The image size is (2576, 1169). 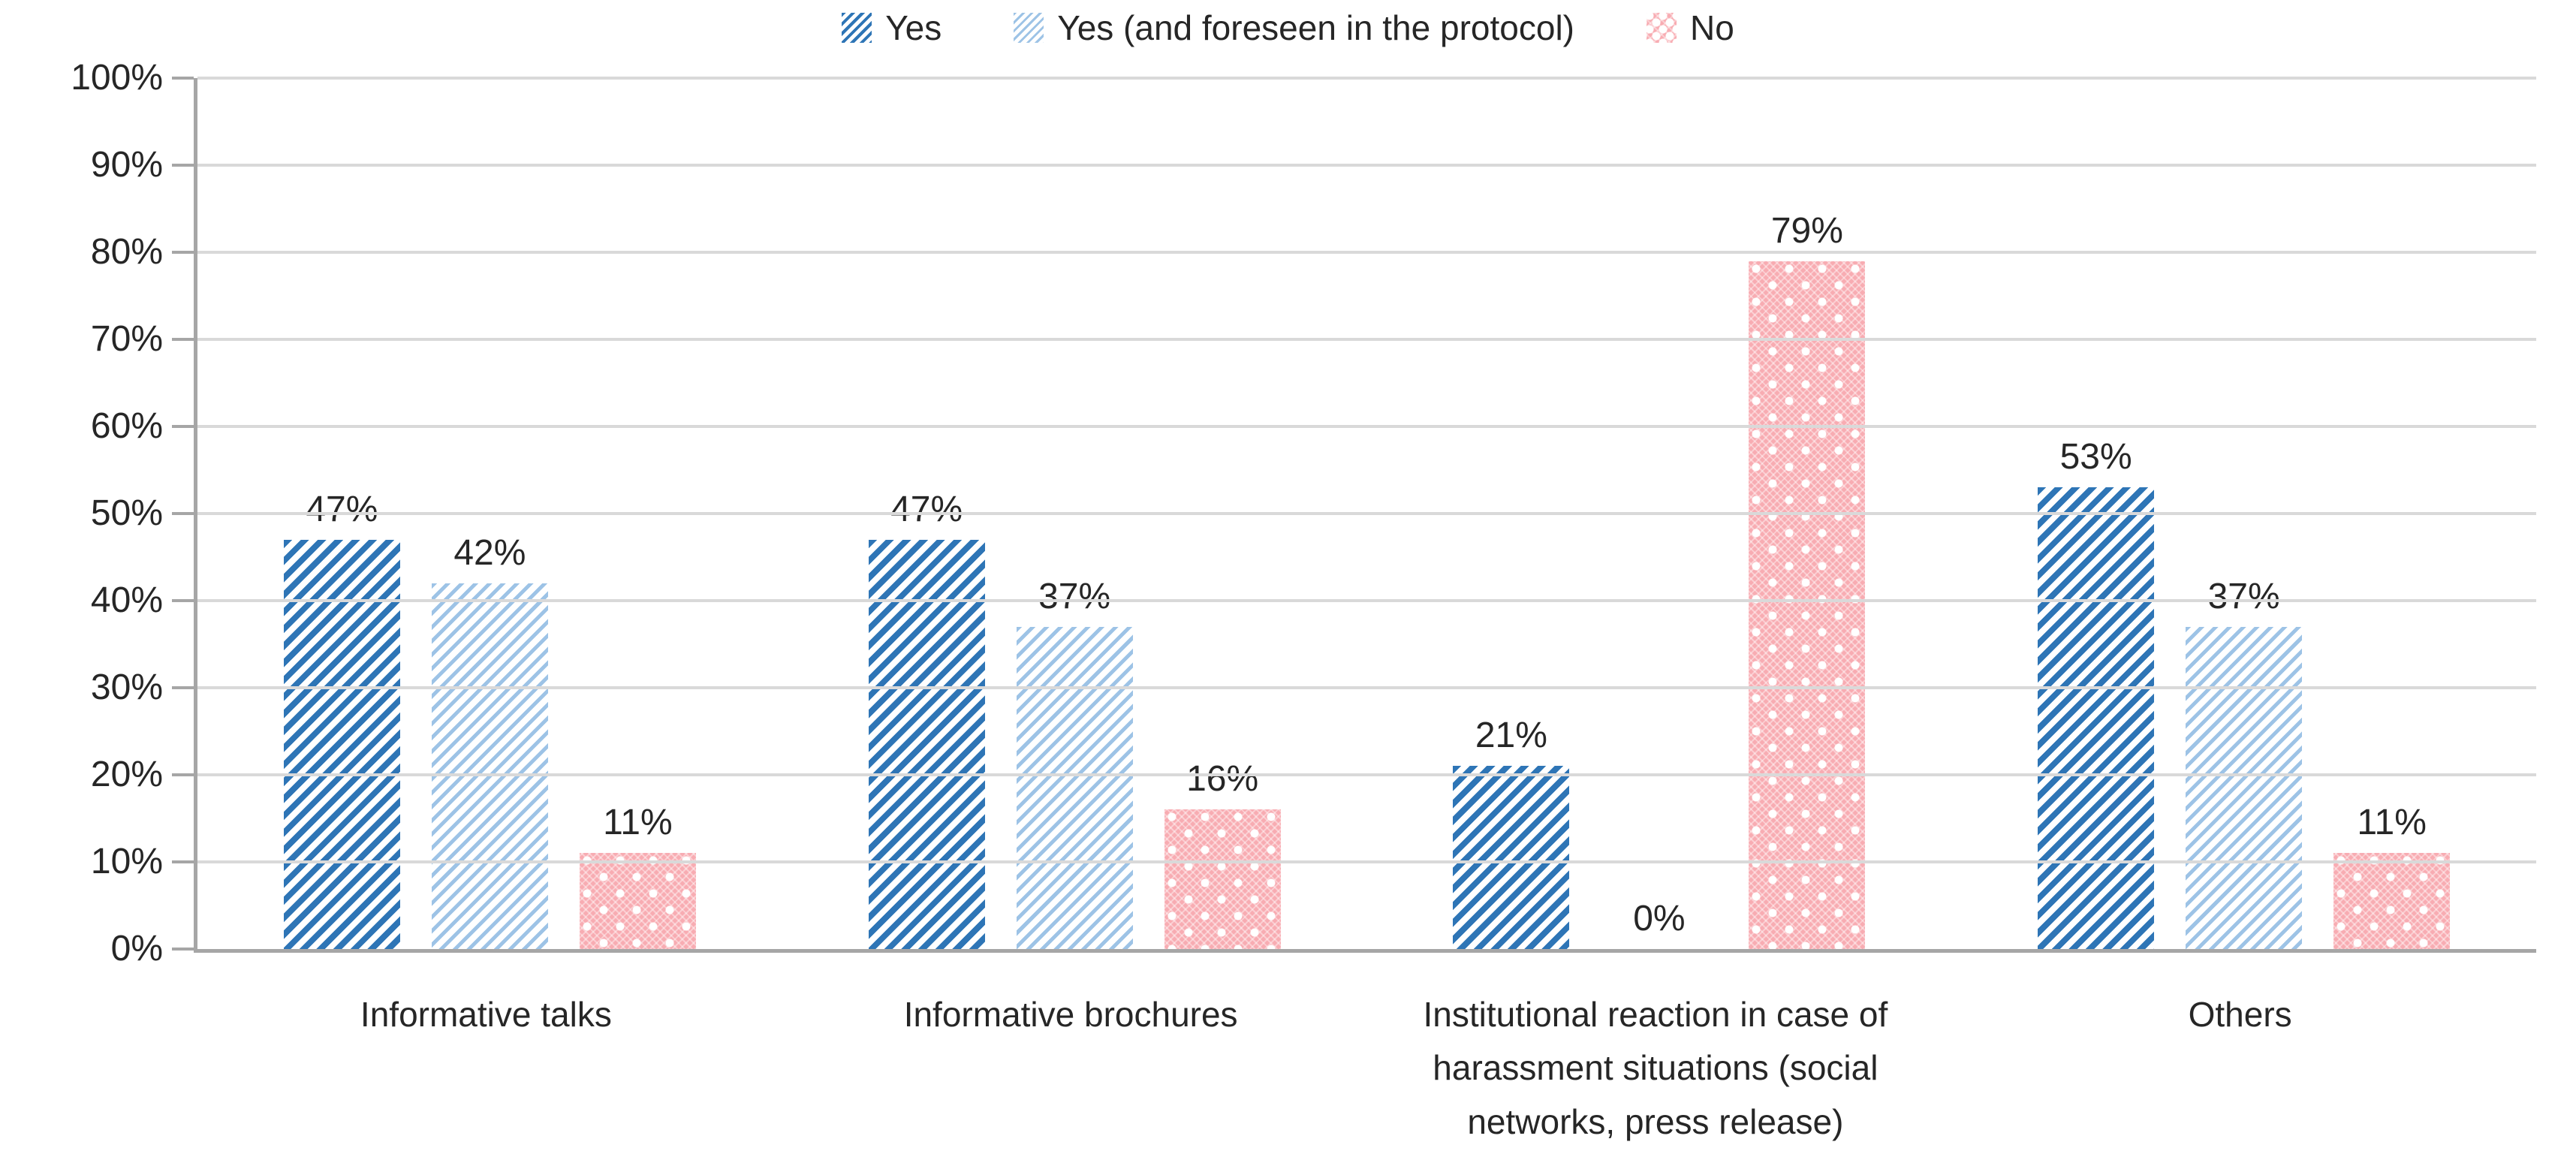 What do you see at coordinates (1511, 736) in the screenshot?
I see `value-label: 21%` at bounding box center [1511, 736].